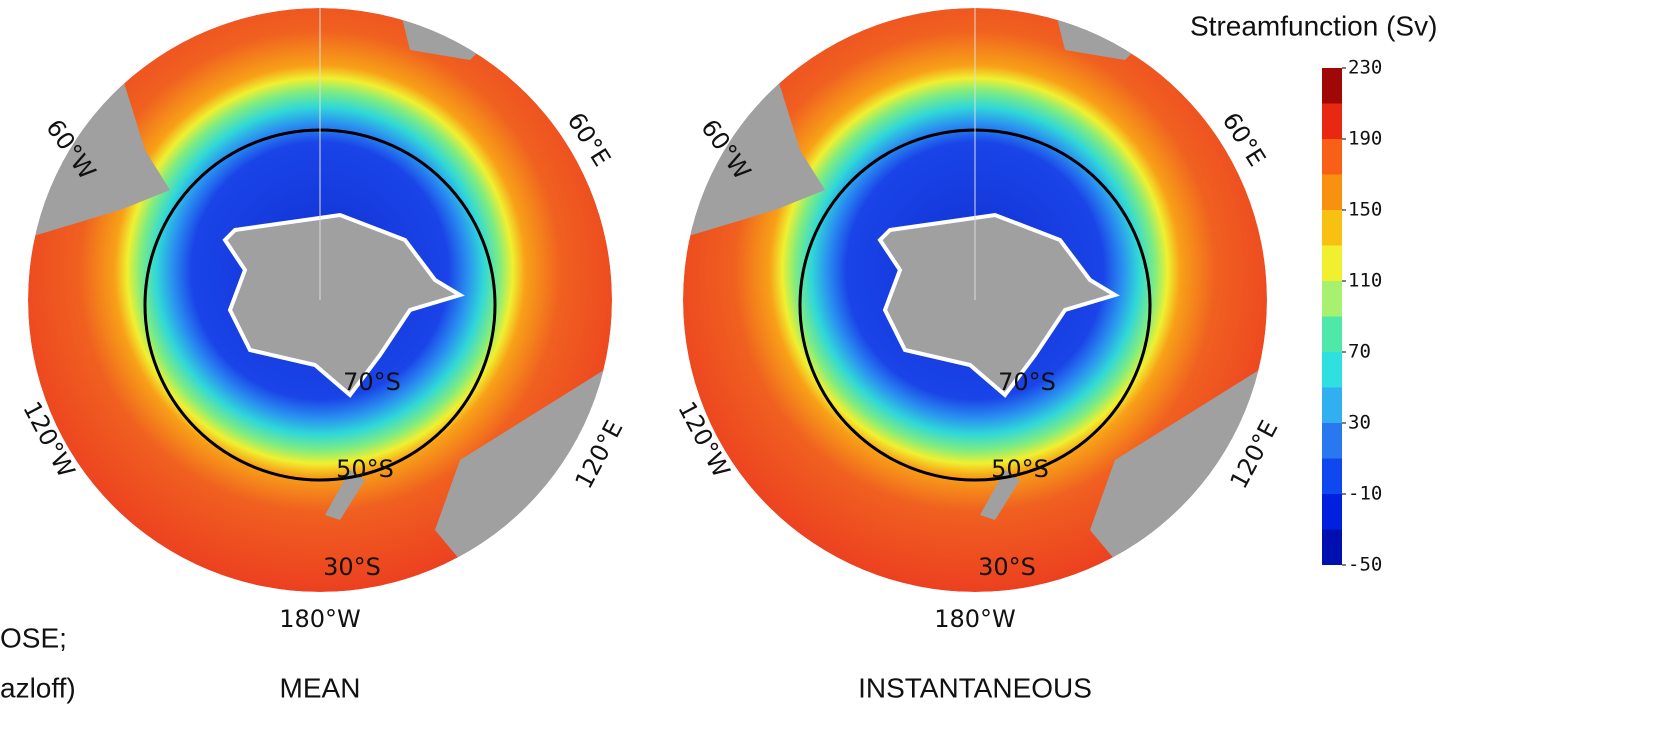 The height and width of the screenshot is (747, 1655). Describe the element at coordinates (1365, 139) in the screenshot. I see `colorbar-tick-label: 190` at that location.